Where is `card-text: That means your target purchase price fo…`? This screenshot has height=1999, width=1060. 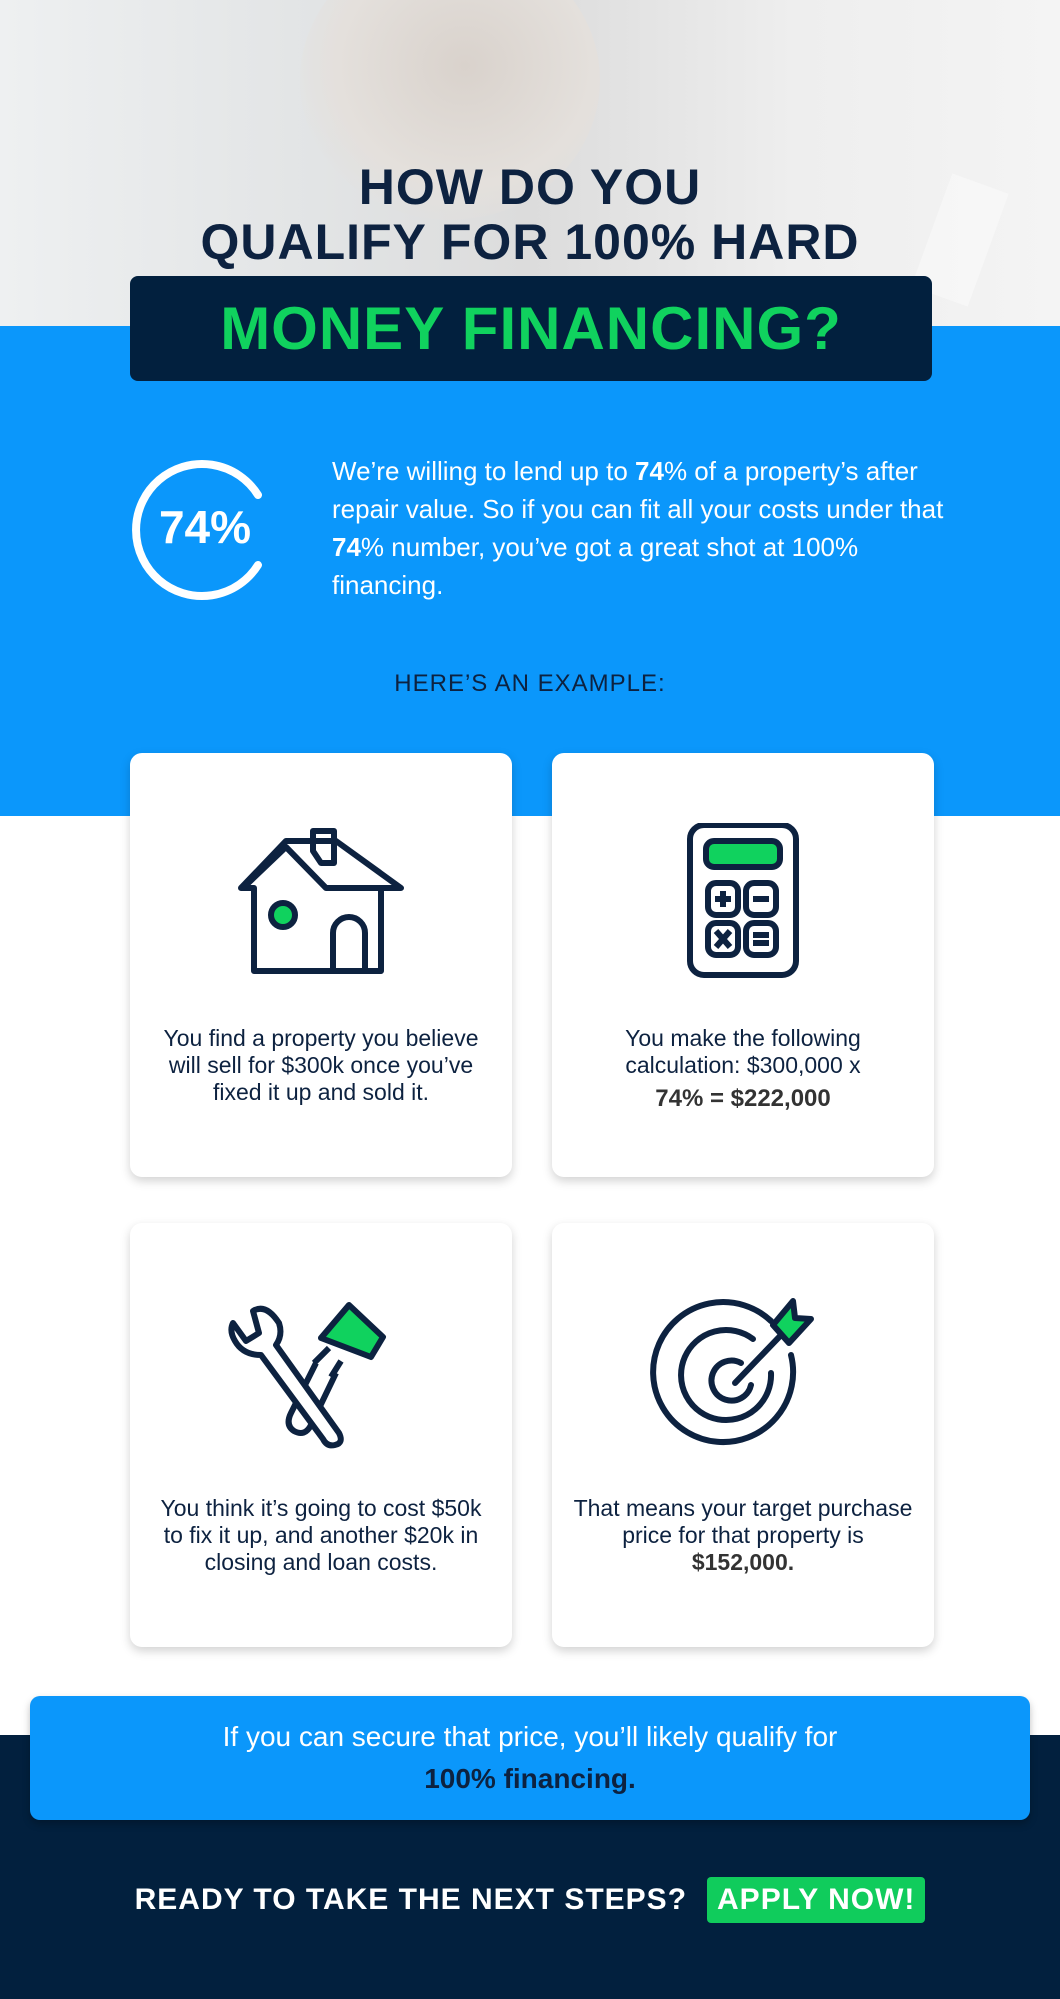 card-text: That means your target purchase price fo… is located at coordinates (743, 1535).